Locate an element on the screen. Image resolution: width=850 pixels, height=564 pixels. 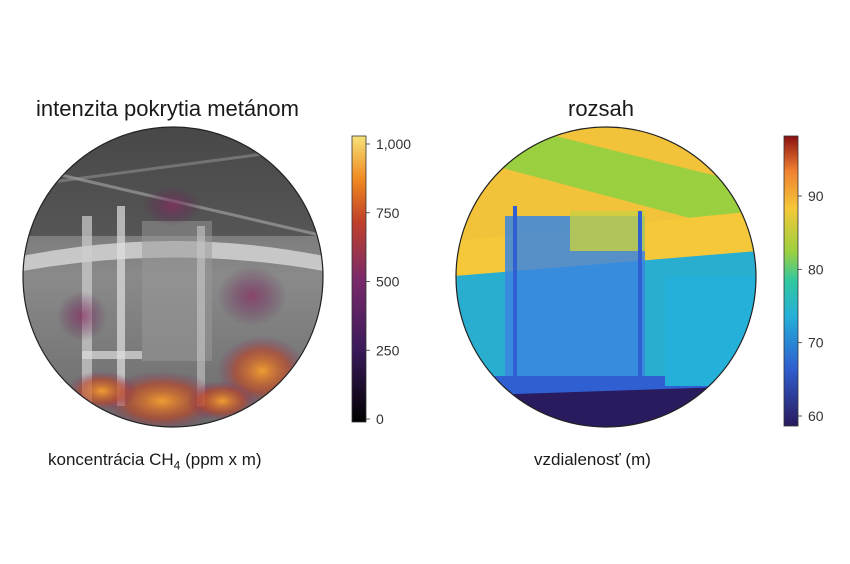
colorbar-tick-label: 750 is located at coordinates (388, 213).